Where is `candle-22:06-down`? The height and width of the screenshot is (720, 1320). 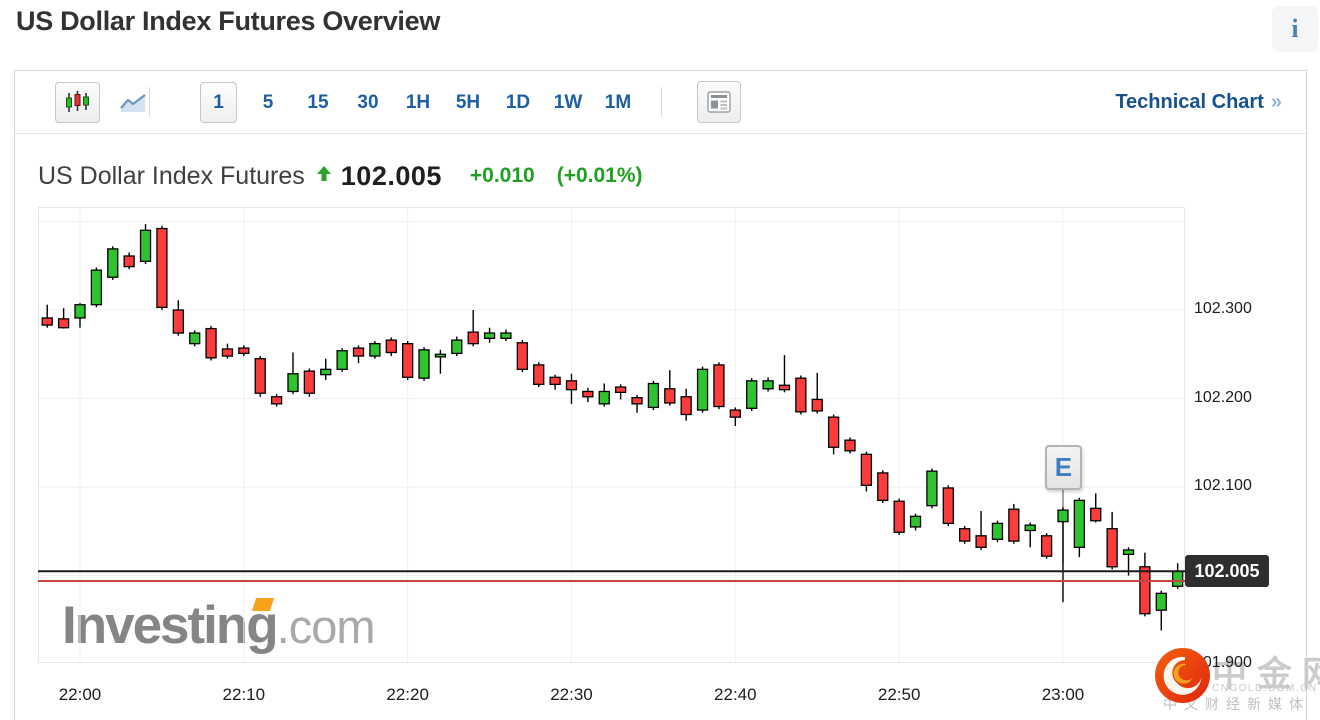
candle-22:06-down is located at coordinates (178, 321).